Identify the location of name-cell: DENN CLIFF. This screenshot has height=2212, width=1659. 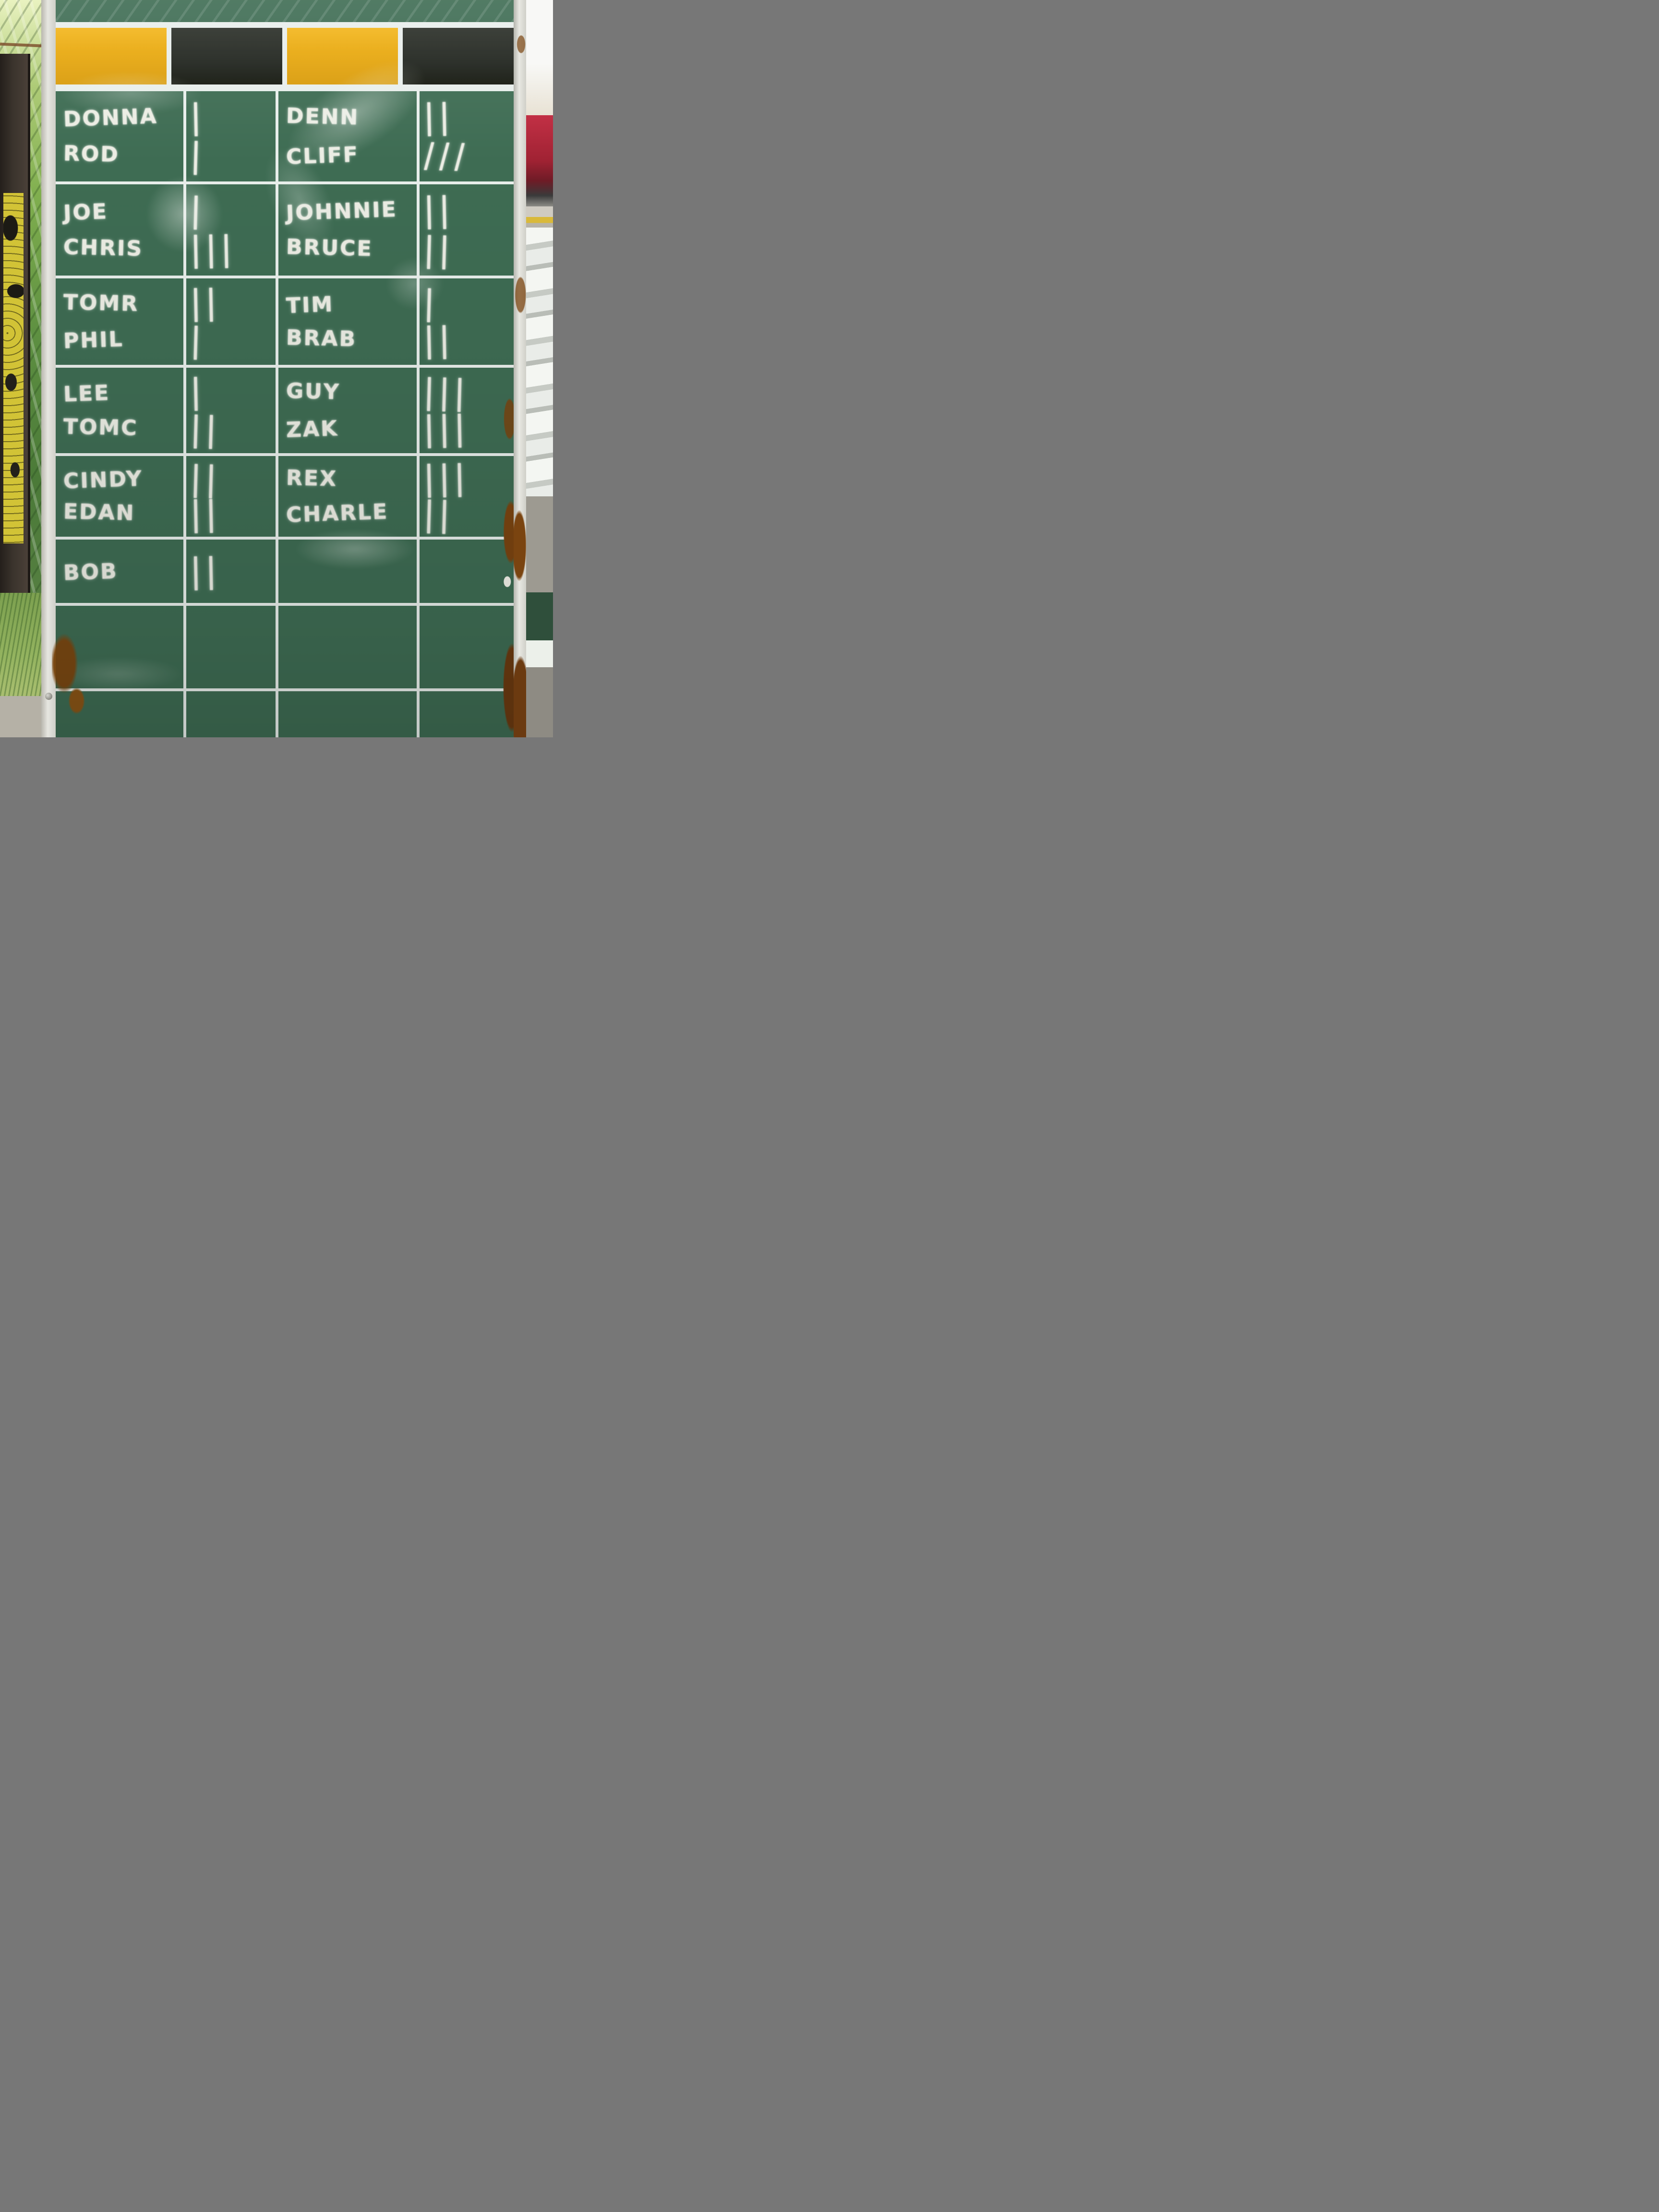
(347, 136).